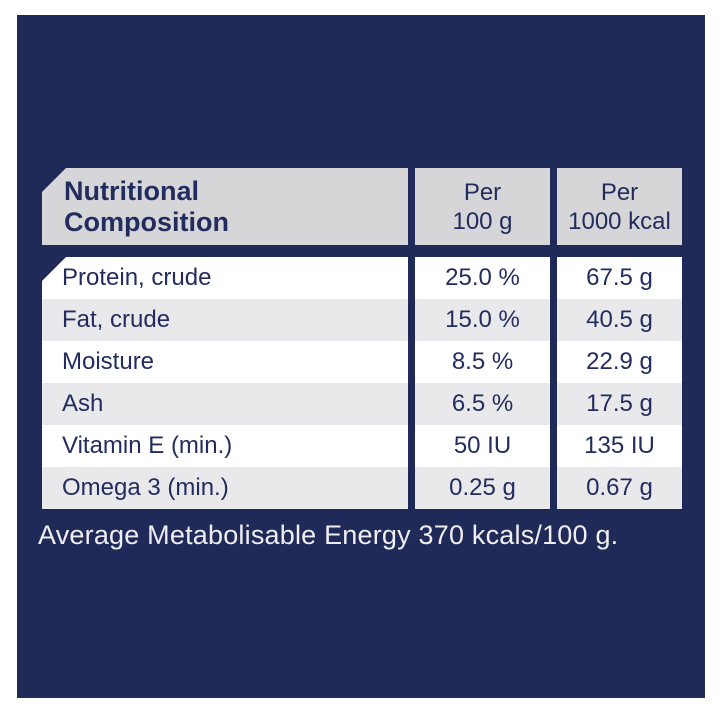 Image resolution: width=720 pixels, height=721 pixels. I want to click on row-label: Ash, so click(225, 404).